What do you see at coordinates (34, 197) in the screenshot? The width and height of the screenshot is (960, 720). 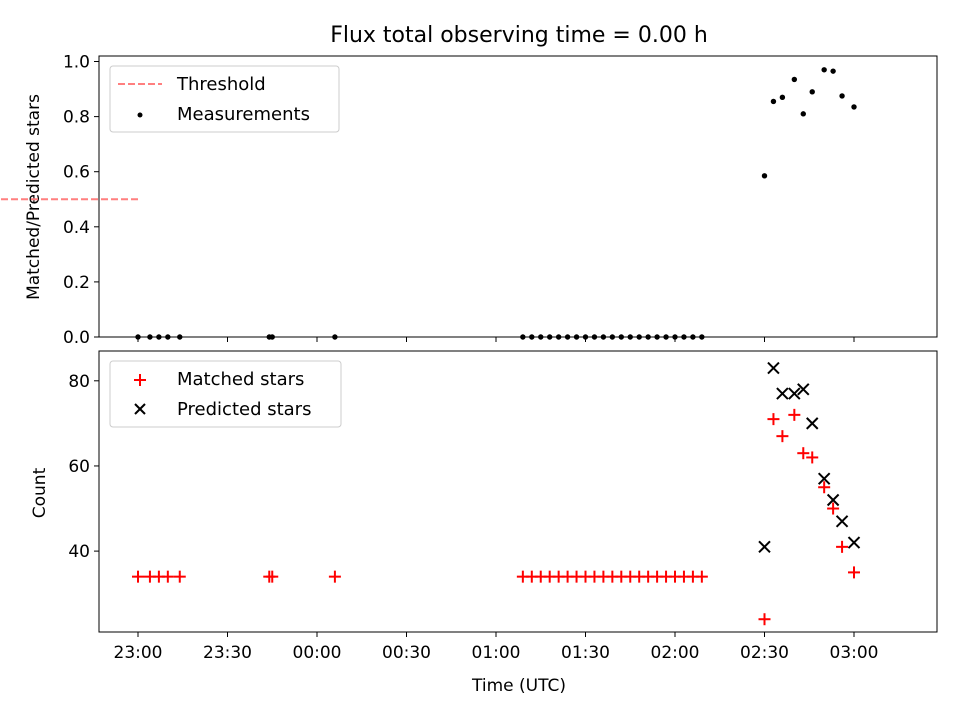 I see `top-y-axis-label: Matched/Predicted stars` at bounding box center [34, 197].